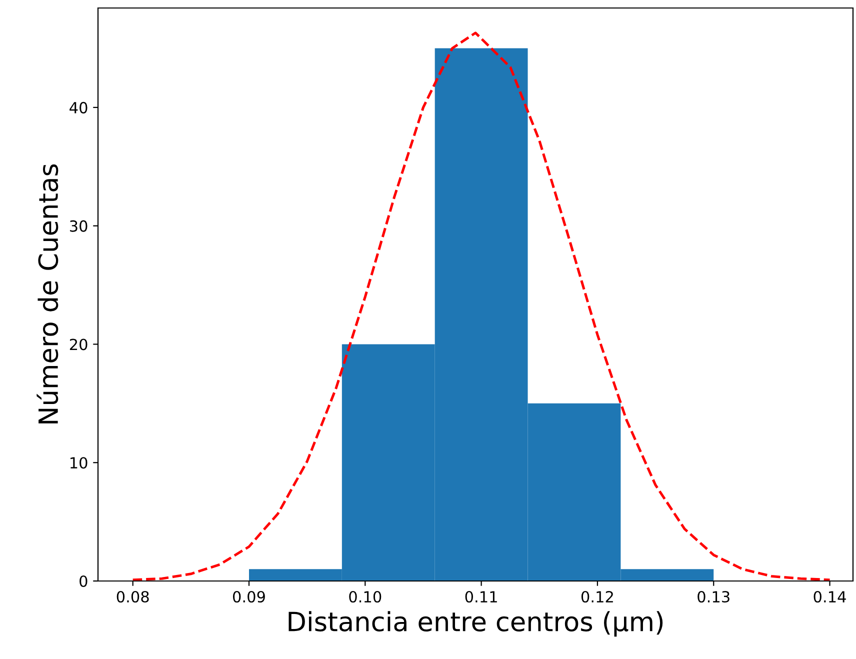 This screenshot has height=659, width=856. What do you see at coordinates (481, 596) in the screenshot?
I see `x-tick-label: 0.11` at bounding box center [481, 596].